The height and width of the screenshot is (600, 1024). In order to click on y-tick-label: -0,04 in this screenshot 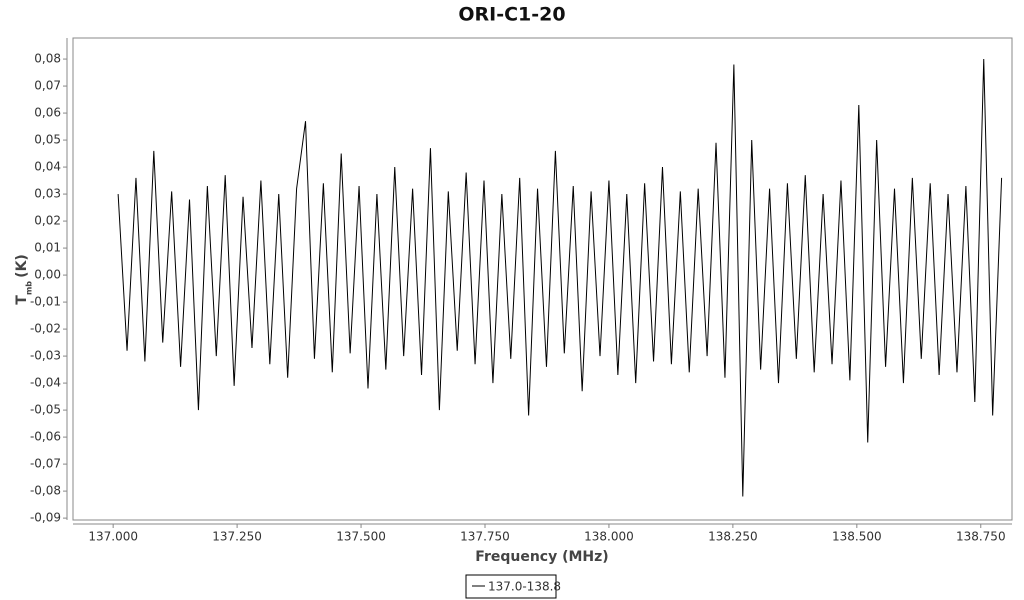, I will do `click(45, 383)`.